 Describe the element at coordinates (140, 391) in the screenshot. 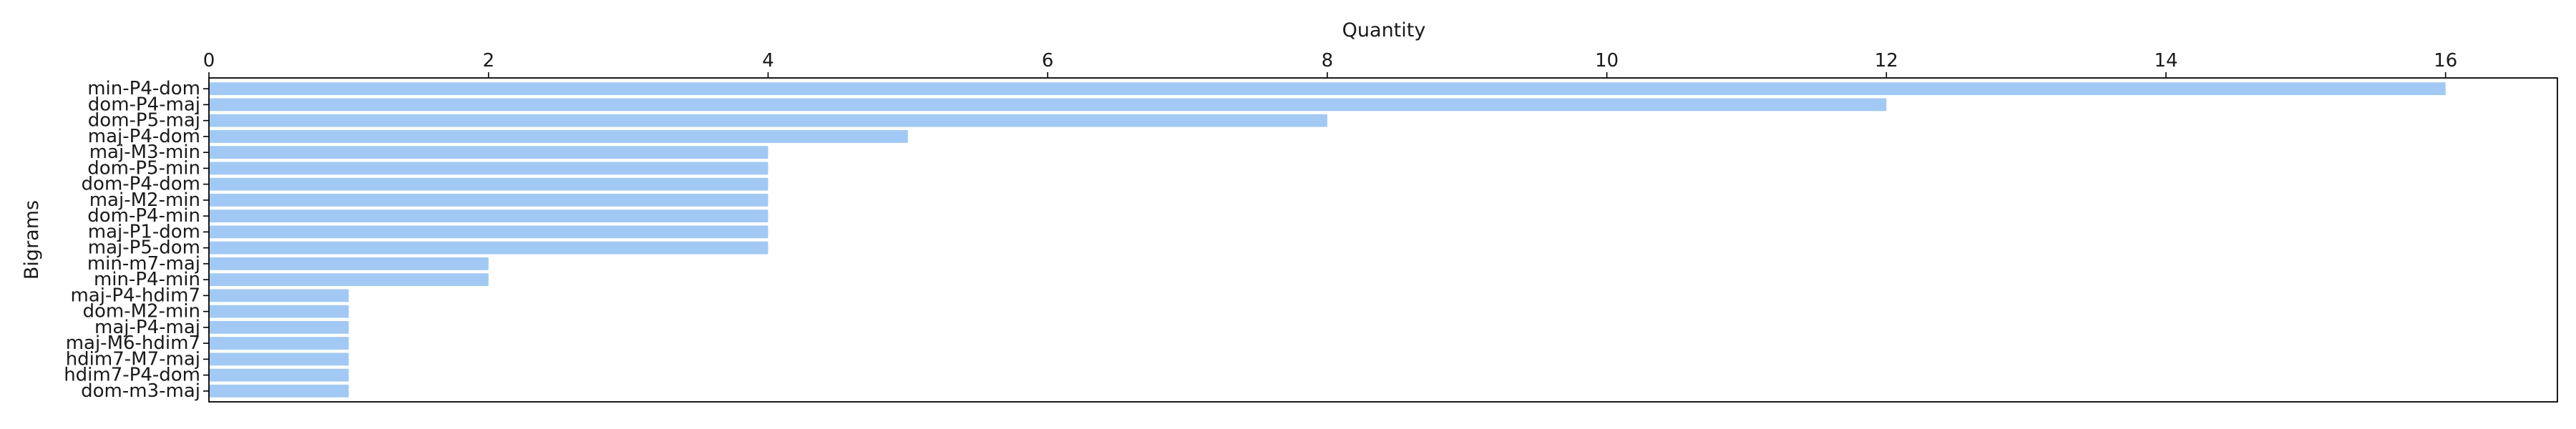

I see `category-label: dom-m3-maj` at that location.